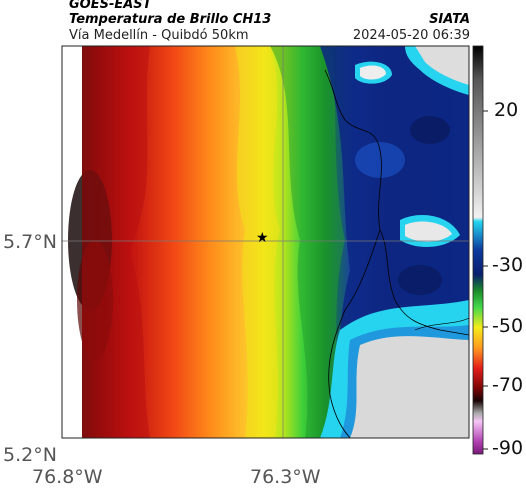 The width and height of the screenshot is (526, 491). I want to click on colorbar-label-minus30: -30, so click(508, 265).